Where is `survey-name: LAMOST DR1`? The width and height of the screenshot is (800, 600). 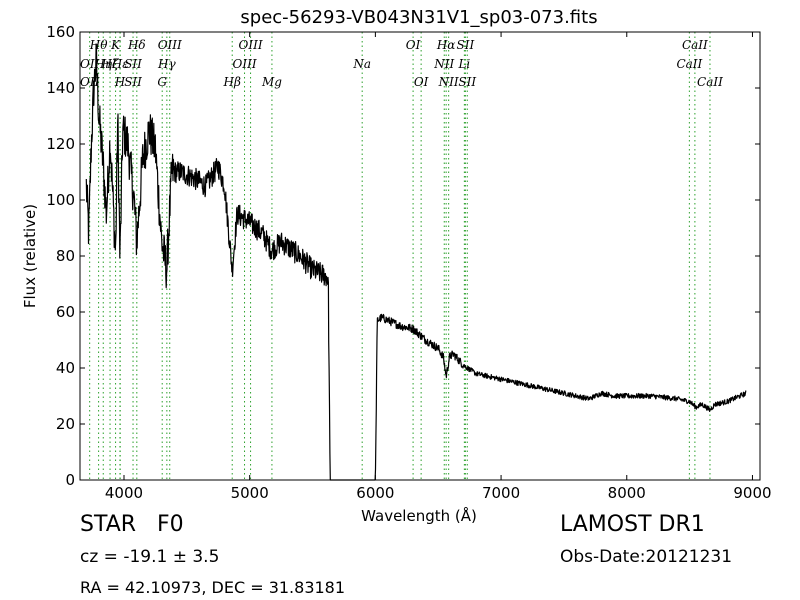 survey-name: LAMOST DR1 is located at coordinates (632, 524).